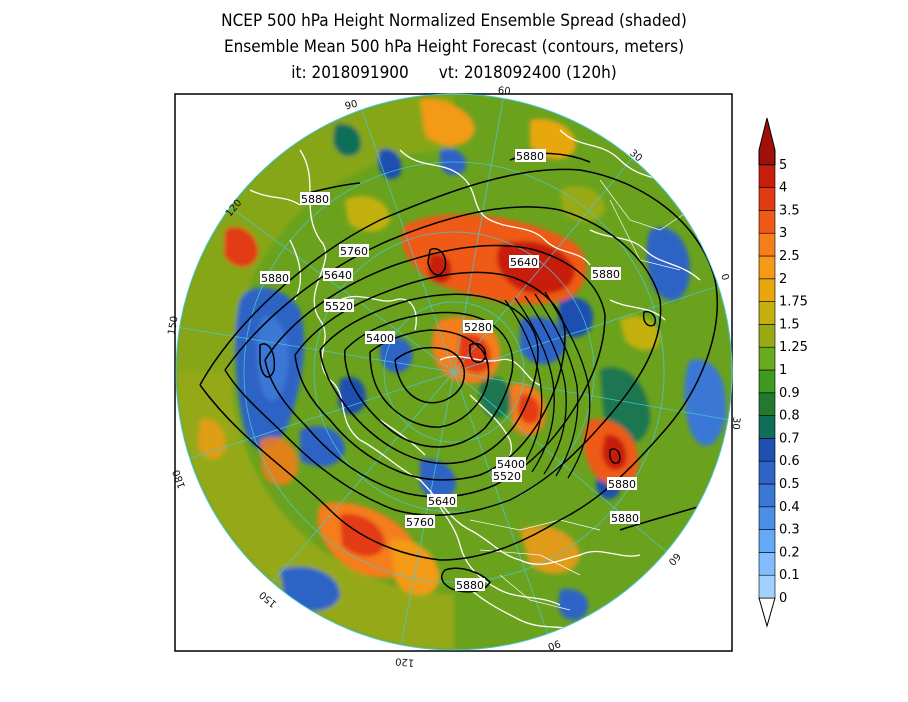 This screenshot has height=702, width=908. What do you see at coordinates (724, 276) in the screenshot?
I see `longitude-label: 0` at bounding box center [724, 276].